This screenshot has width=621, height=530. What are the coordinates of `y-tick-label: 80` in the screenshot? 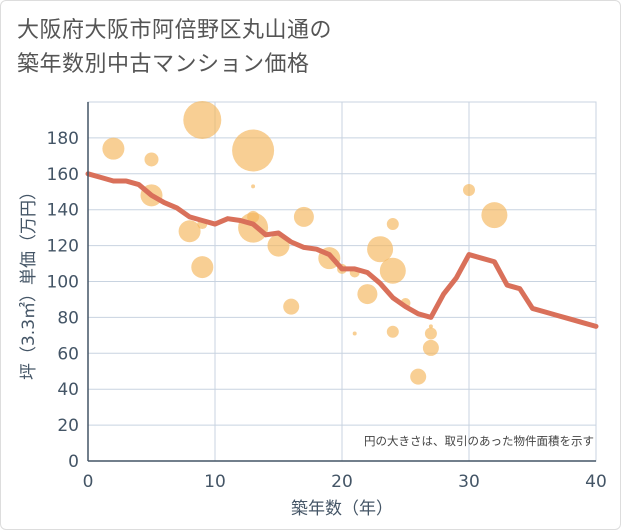 It's located at (68, 318).